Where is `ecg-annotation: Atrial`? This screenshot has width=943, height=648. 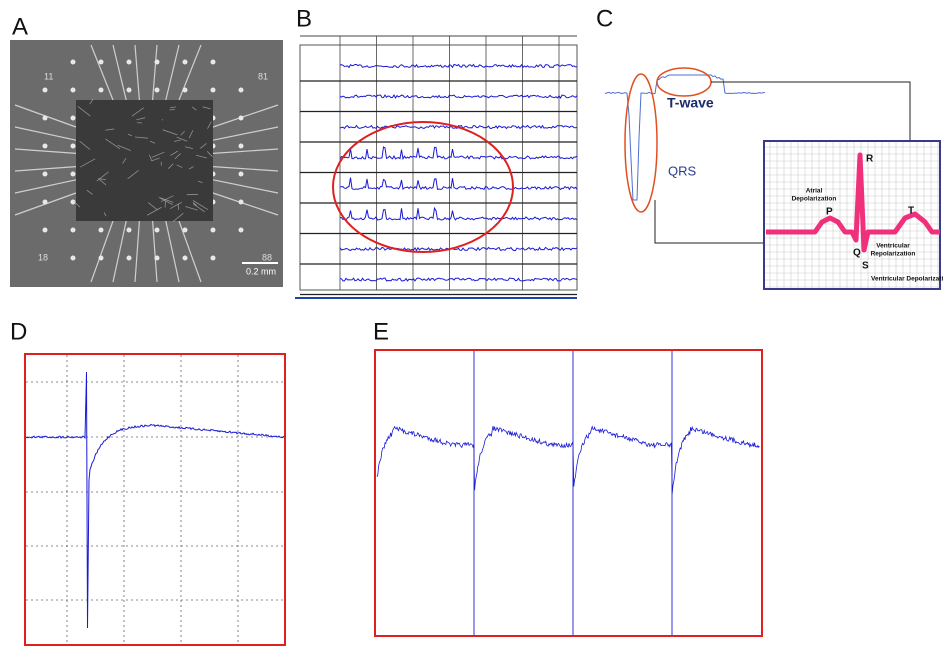 ecg-annotation: Atrial is located at coordinates (814, 191).